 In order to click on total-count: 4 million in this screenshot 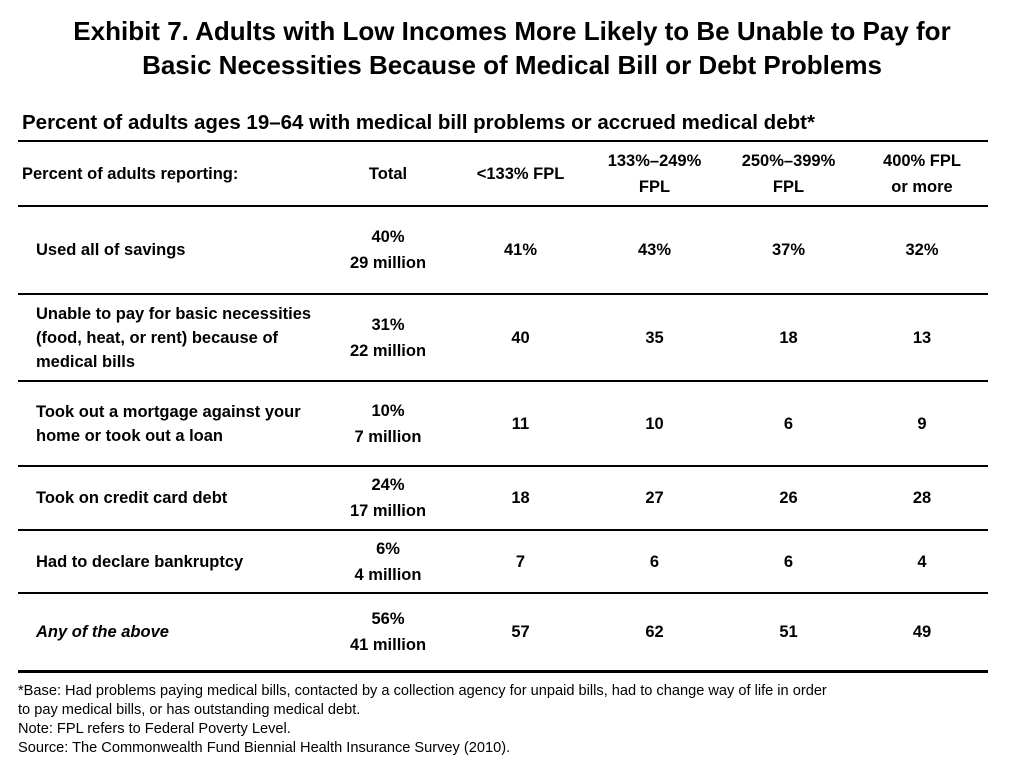, I will do `click(388, 574)`.